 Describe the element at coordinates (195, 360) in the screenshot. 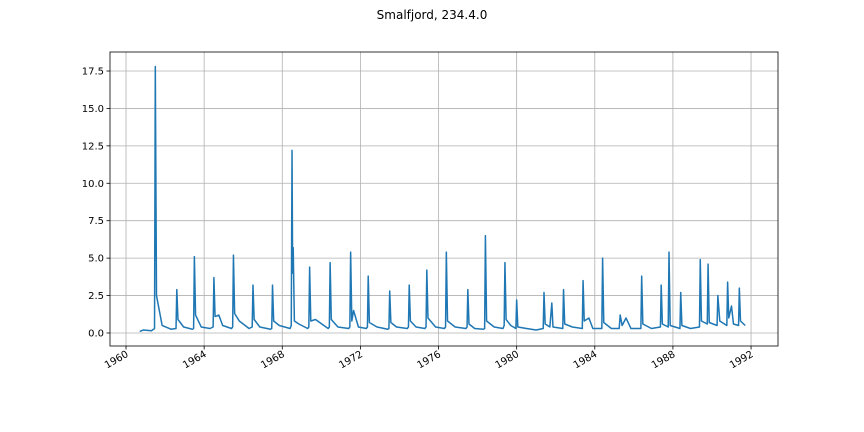

I see `x-tick-label: 1964` at that location.